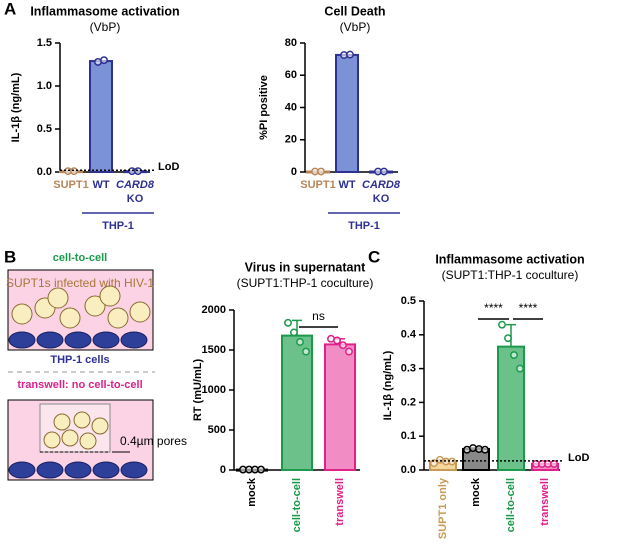 This screenshot has width=617, height=547. What do you see at coordinates (10, 9) in the screenshot?
I see `panel-letter: A` at bounding box center [10, 9].